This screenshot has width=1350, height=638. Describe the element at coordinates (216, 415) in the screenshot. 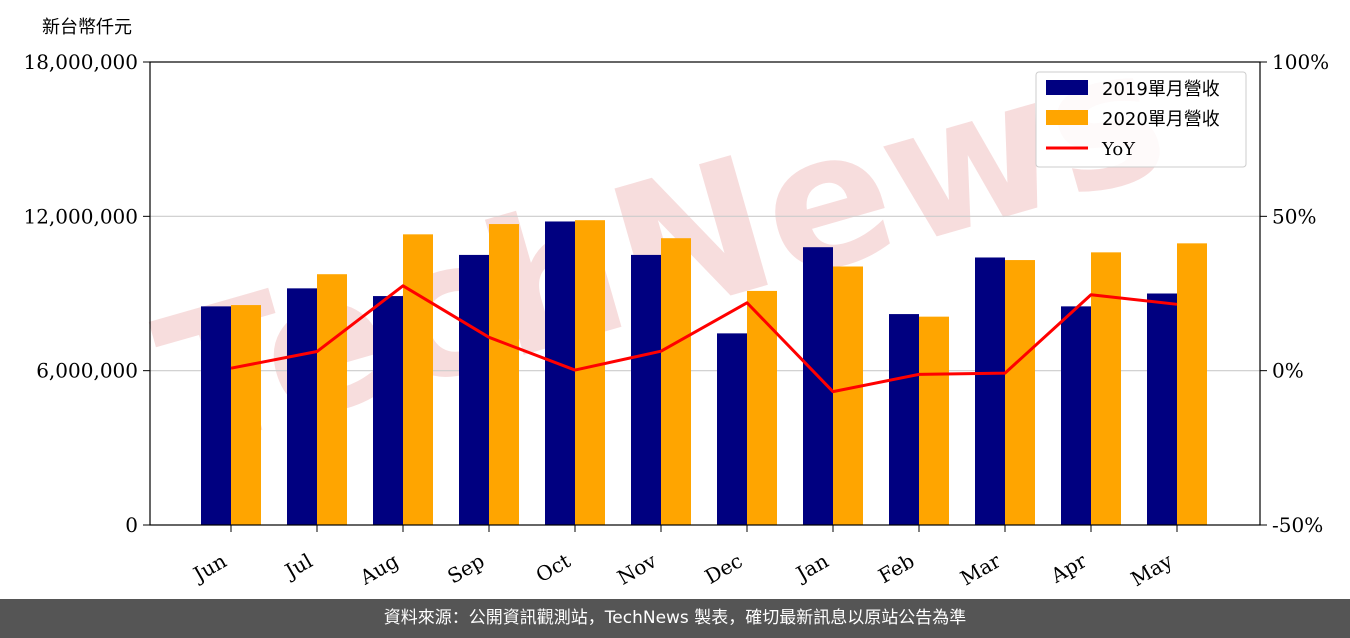

I see `bar-2019-jun` at that location.